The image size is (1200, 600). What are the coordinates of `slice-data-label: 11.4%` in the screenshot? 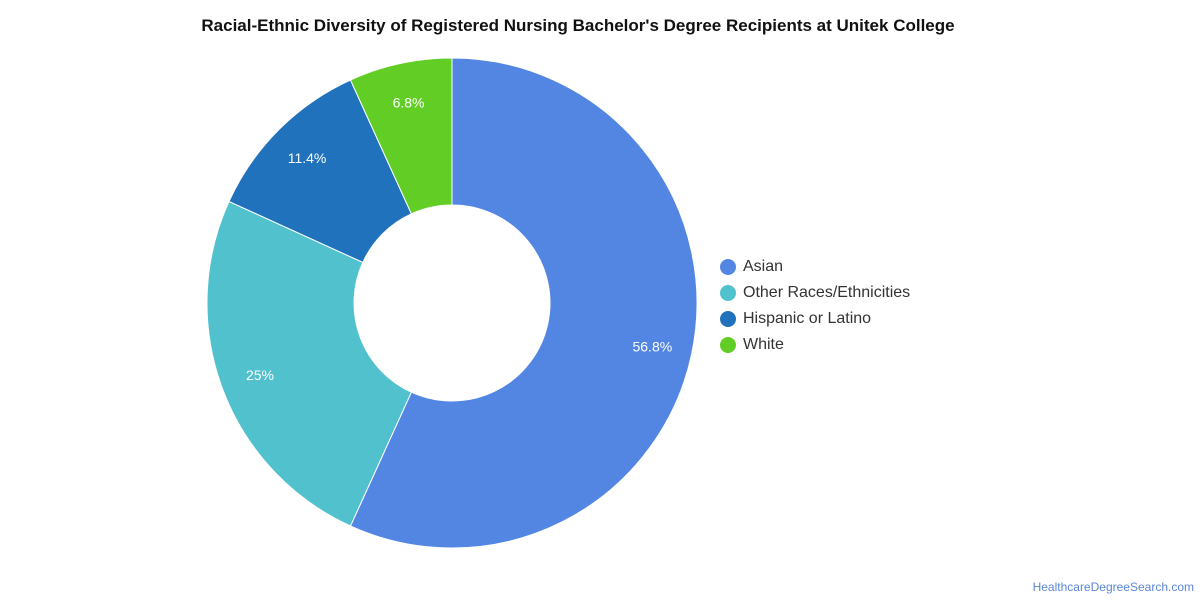 It's located at (307, 158).